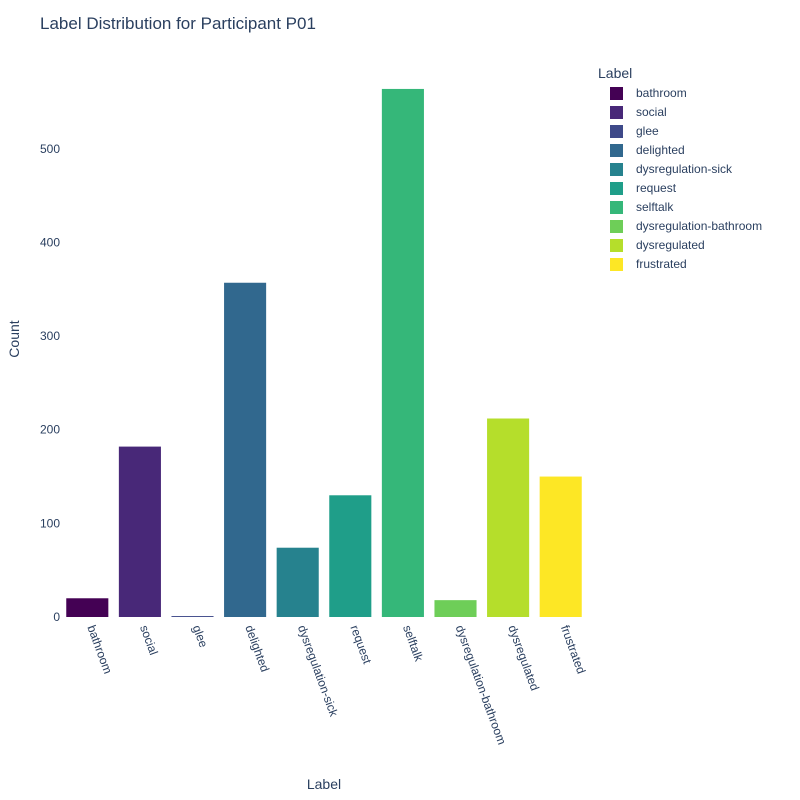 This screenshot has width=800, height=800. I want to click on x-tick-label: dysregulated, so click(523, 657).